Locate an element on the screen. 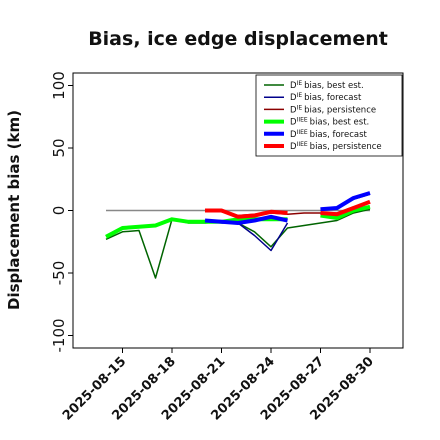 The image size is (440, 440). legend-label: DIIEE bias, best est. is located at coordinates (329, 122).